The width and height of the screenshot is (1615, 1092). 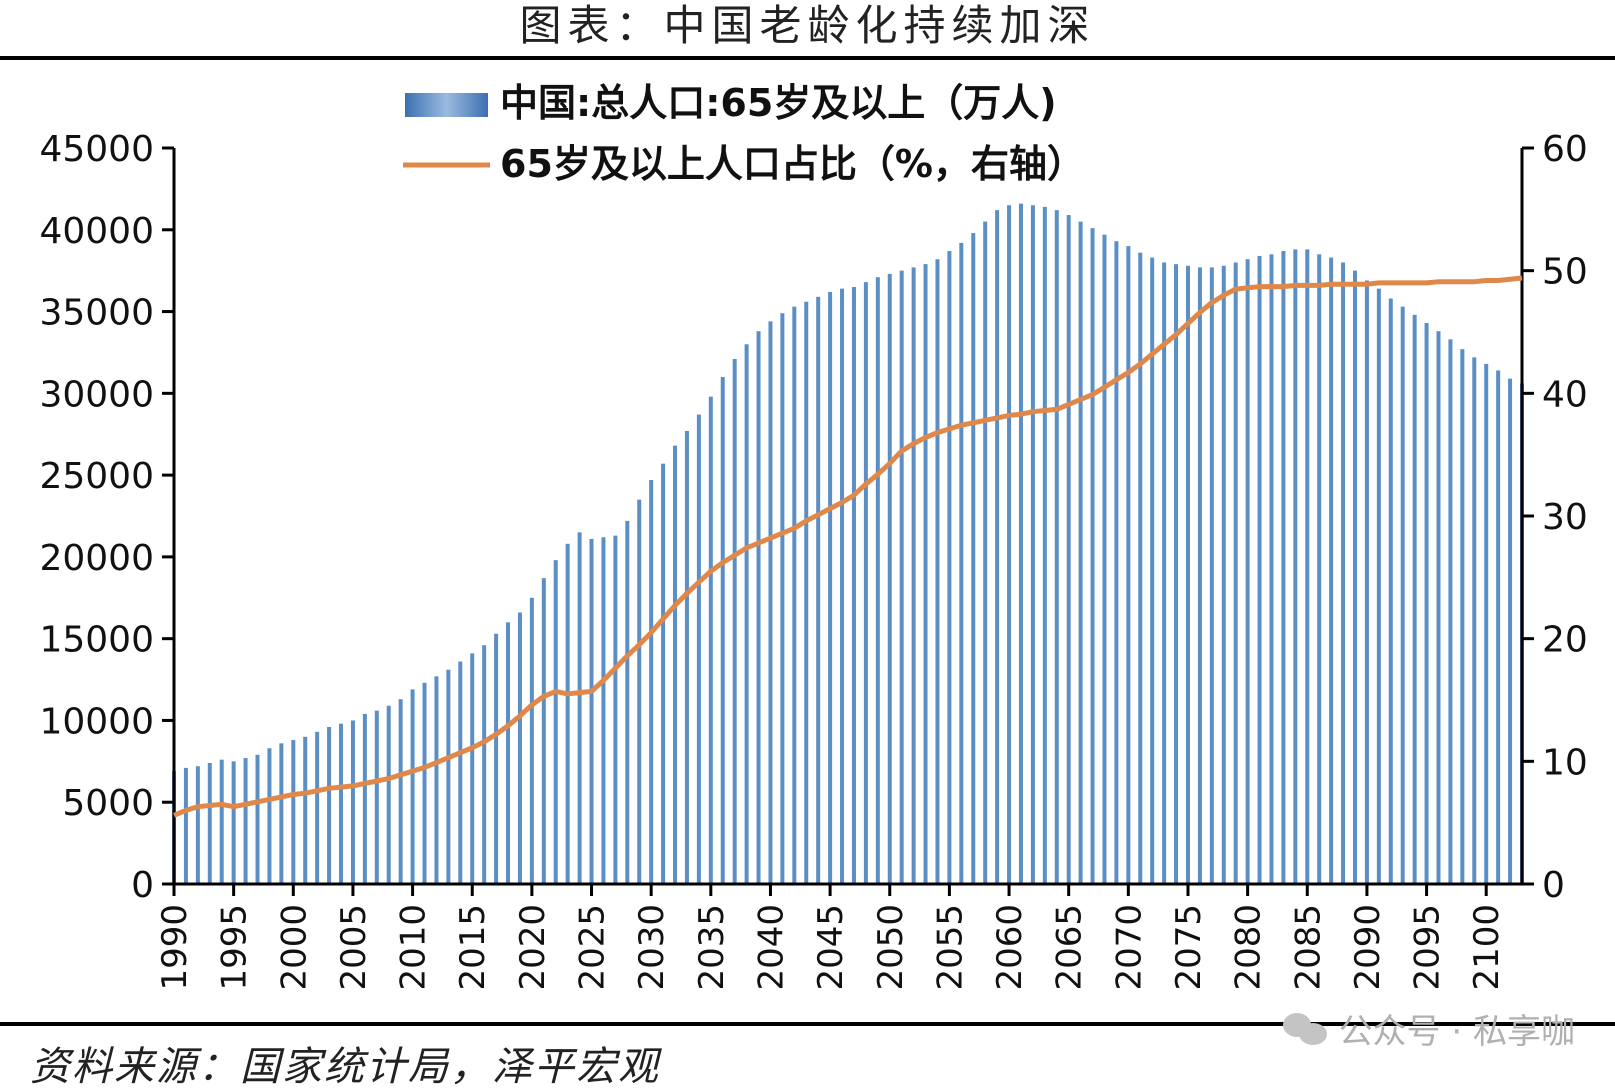 I want to click on legend-bar-label: 中国:总人口:65岁及以上（万人), so click(x=778, y=103).